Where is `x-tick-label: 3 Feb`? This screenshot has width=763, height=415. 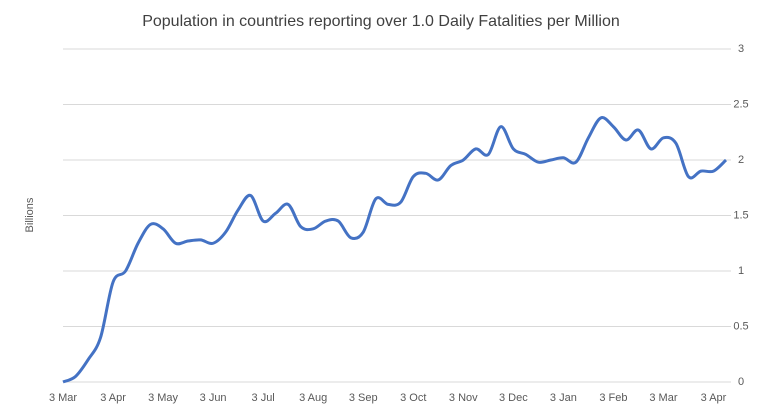
x-tick-label: 3 Feb is located at coordinates (613, 398).